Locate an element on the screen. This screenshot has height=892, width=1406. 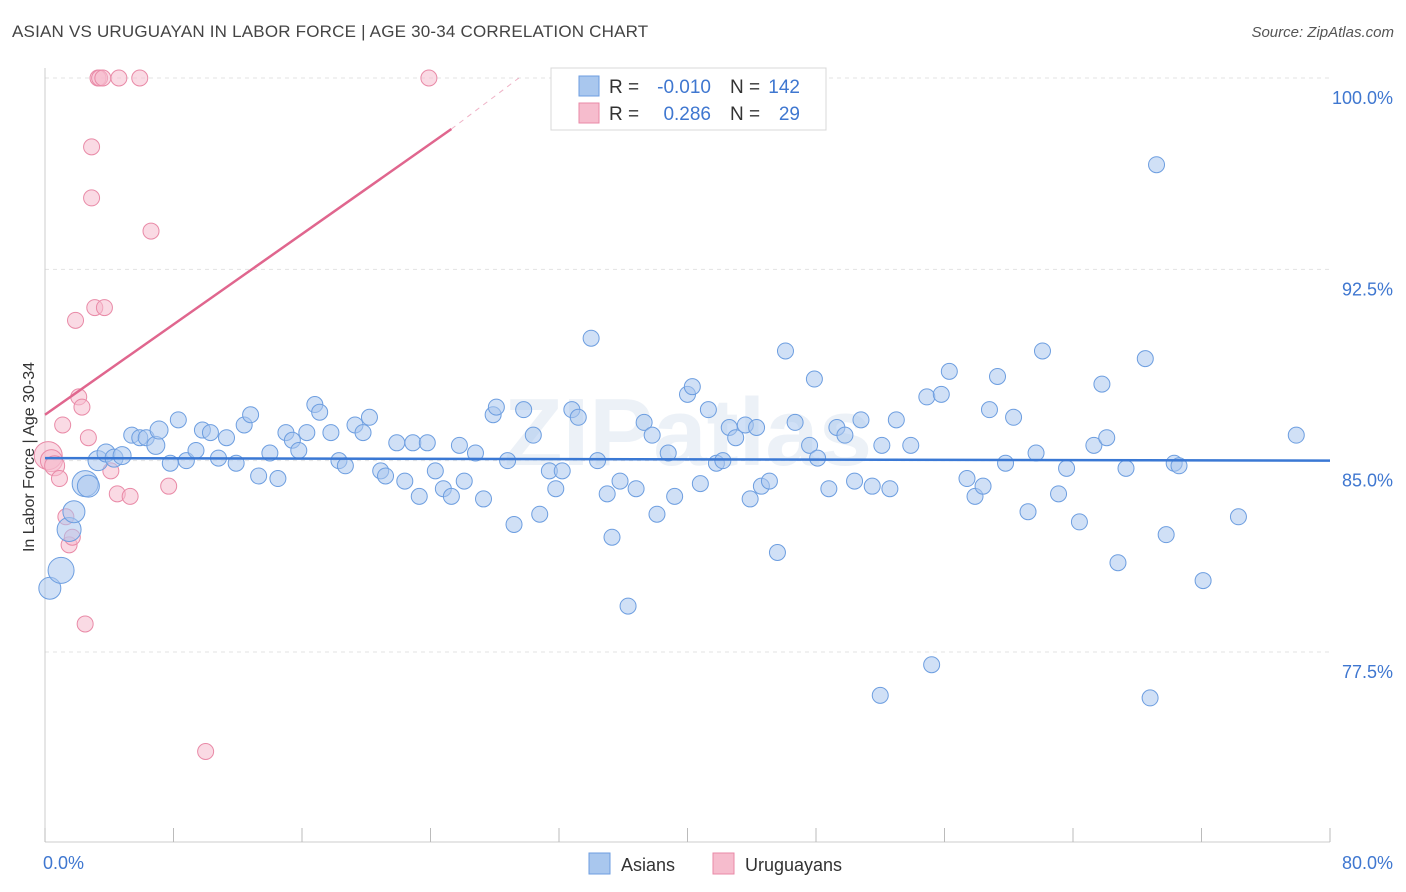
y-tick-label: 100.0% is located at coordinates (1362, 98).